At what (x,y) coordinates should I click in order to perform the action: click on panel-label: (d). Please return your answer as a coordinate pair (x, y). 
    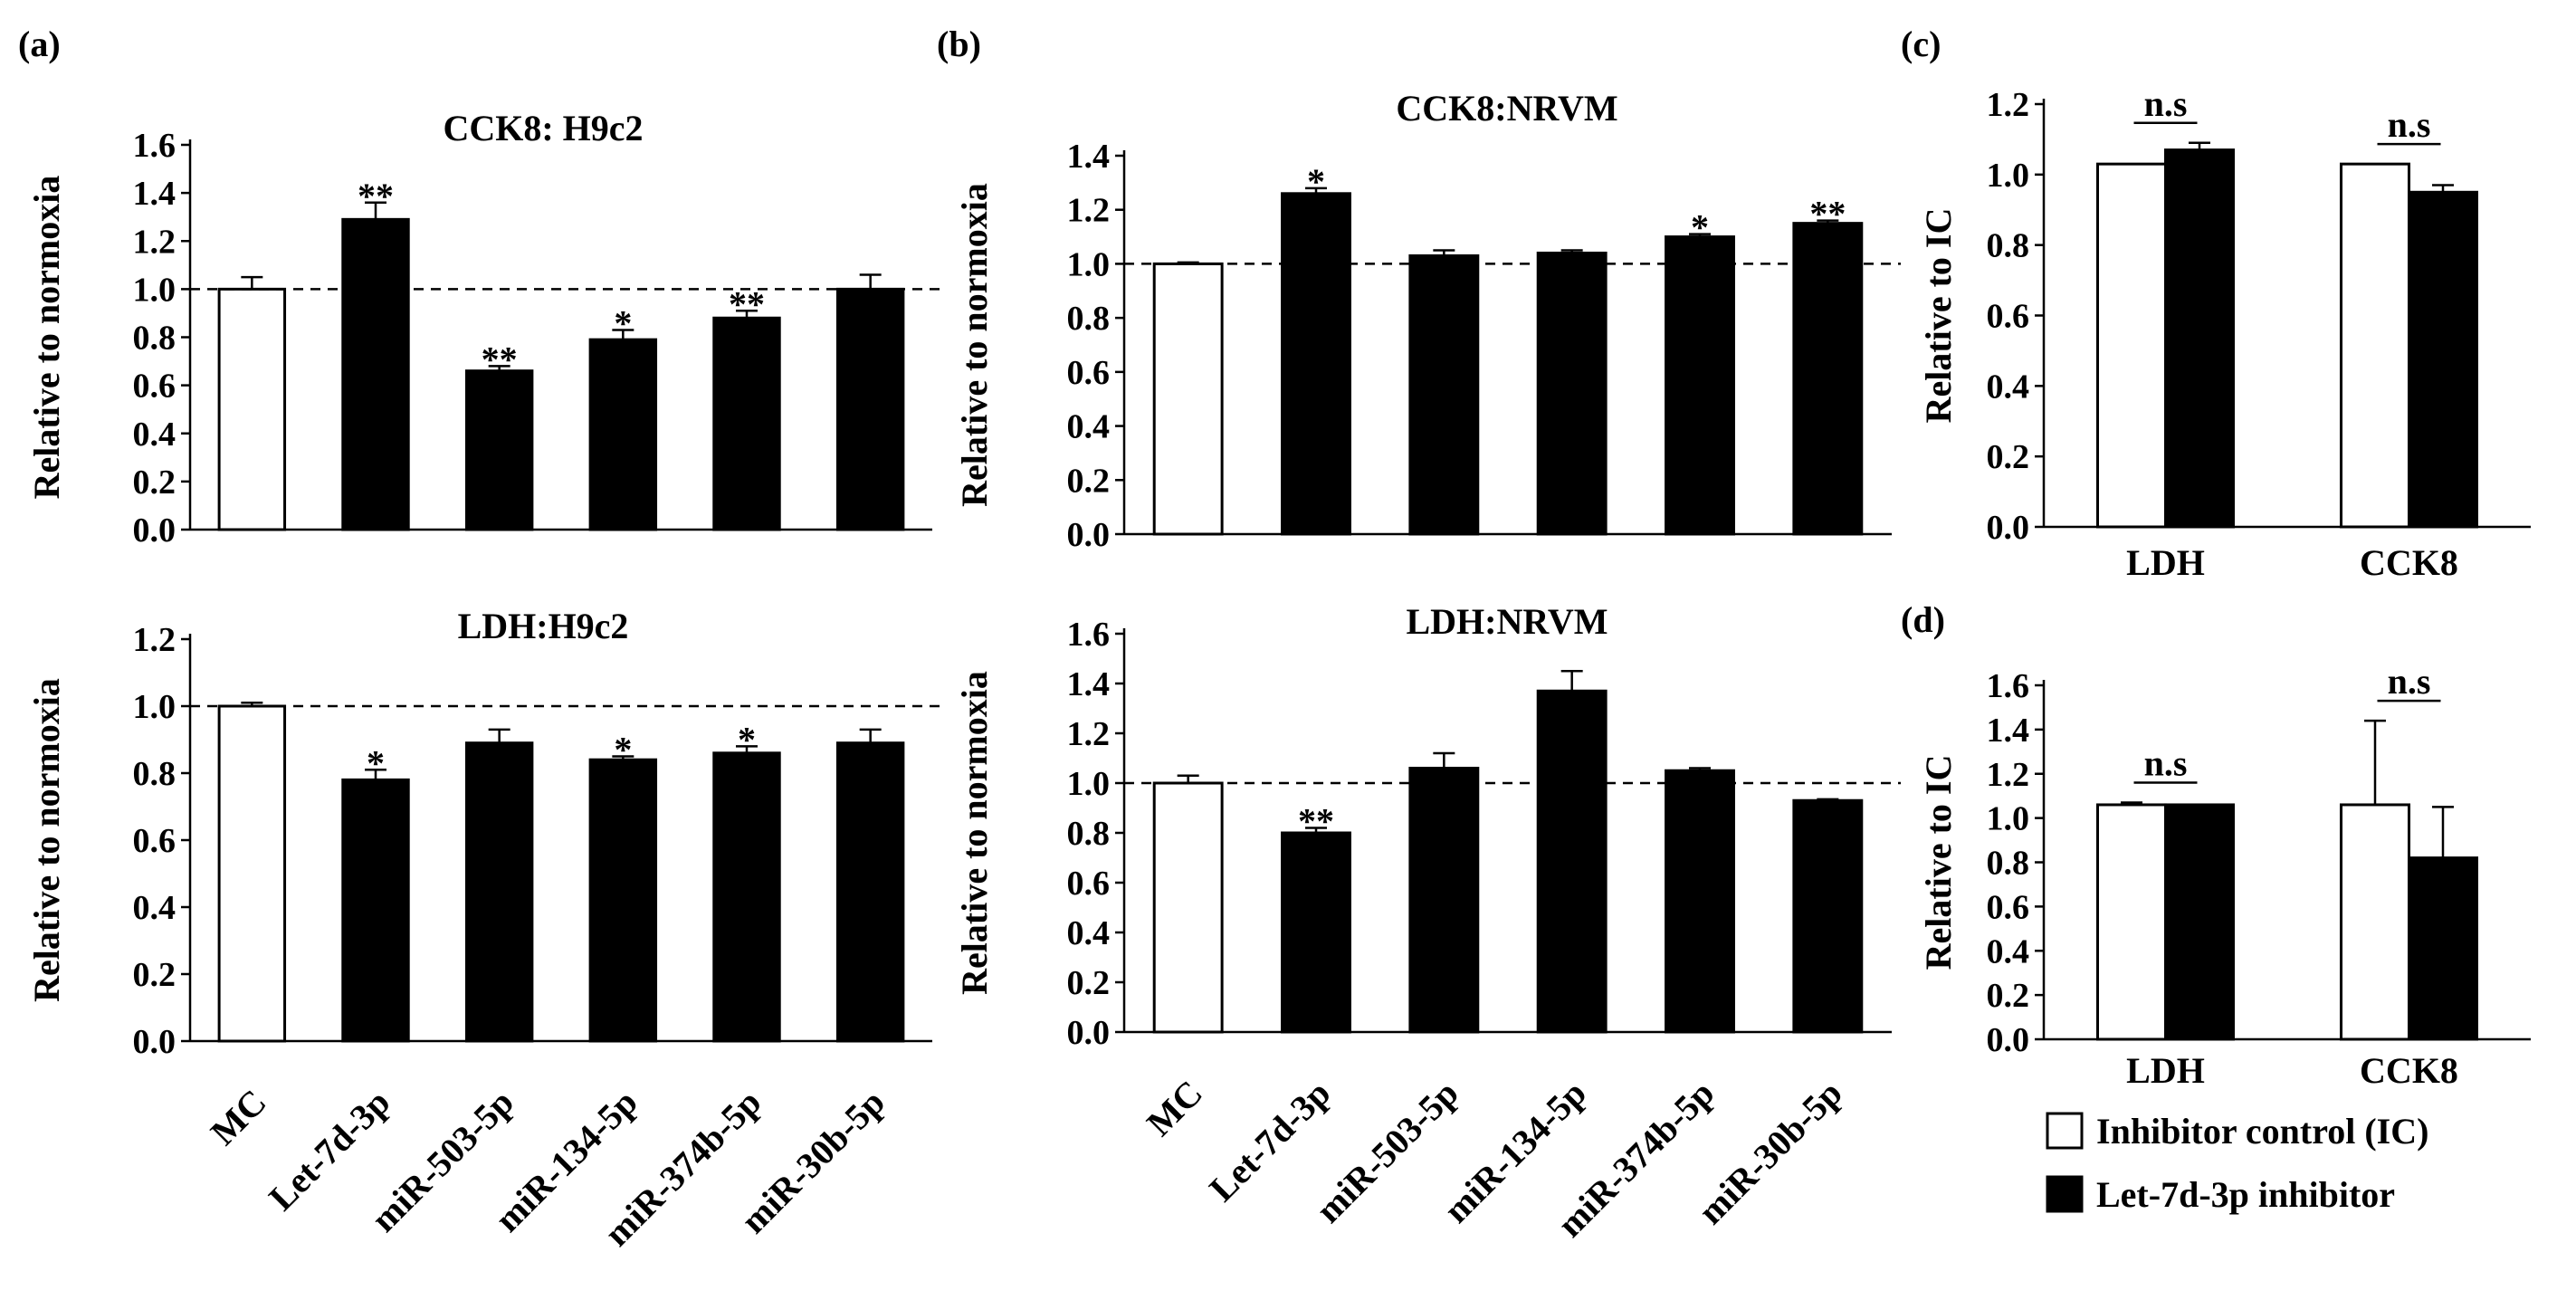
    Looking at the image, I should click on (1923, 619).